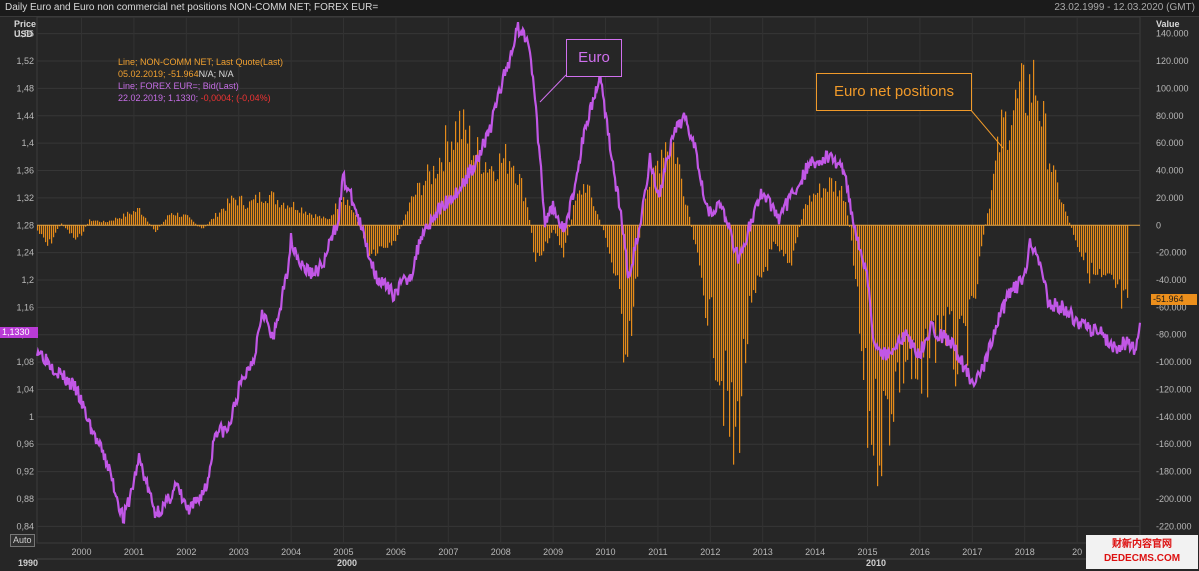  What do you see at coordinates (894, 92) in the screenshot?
I see `net-positions-callout: Euro net positions` at bounding box center [894, 92].